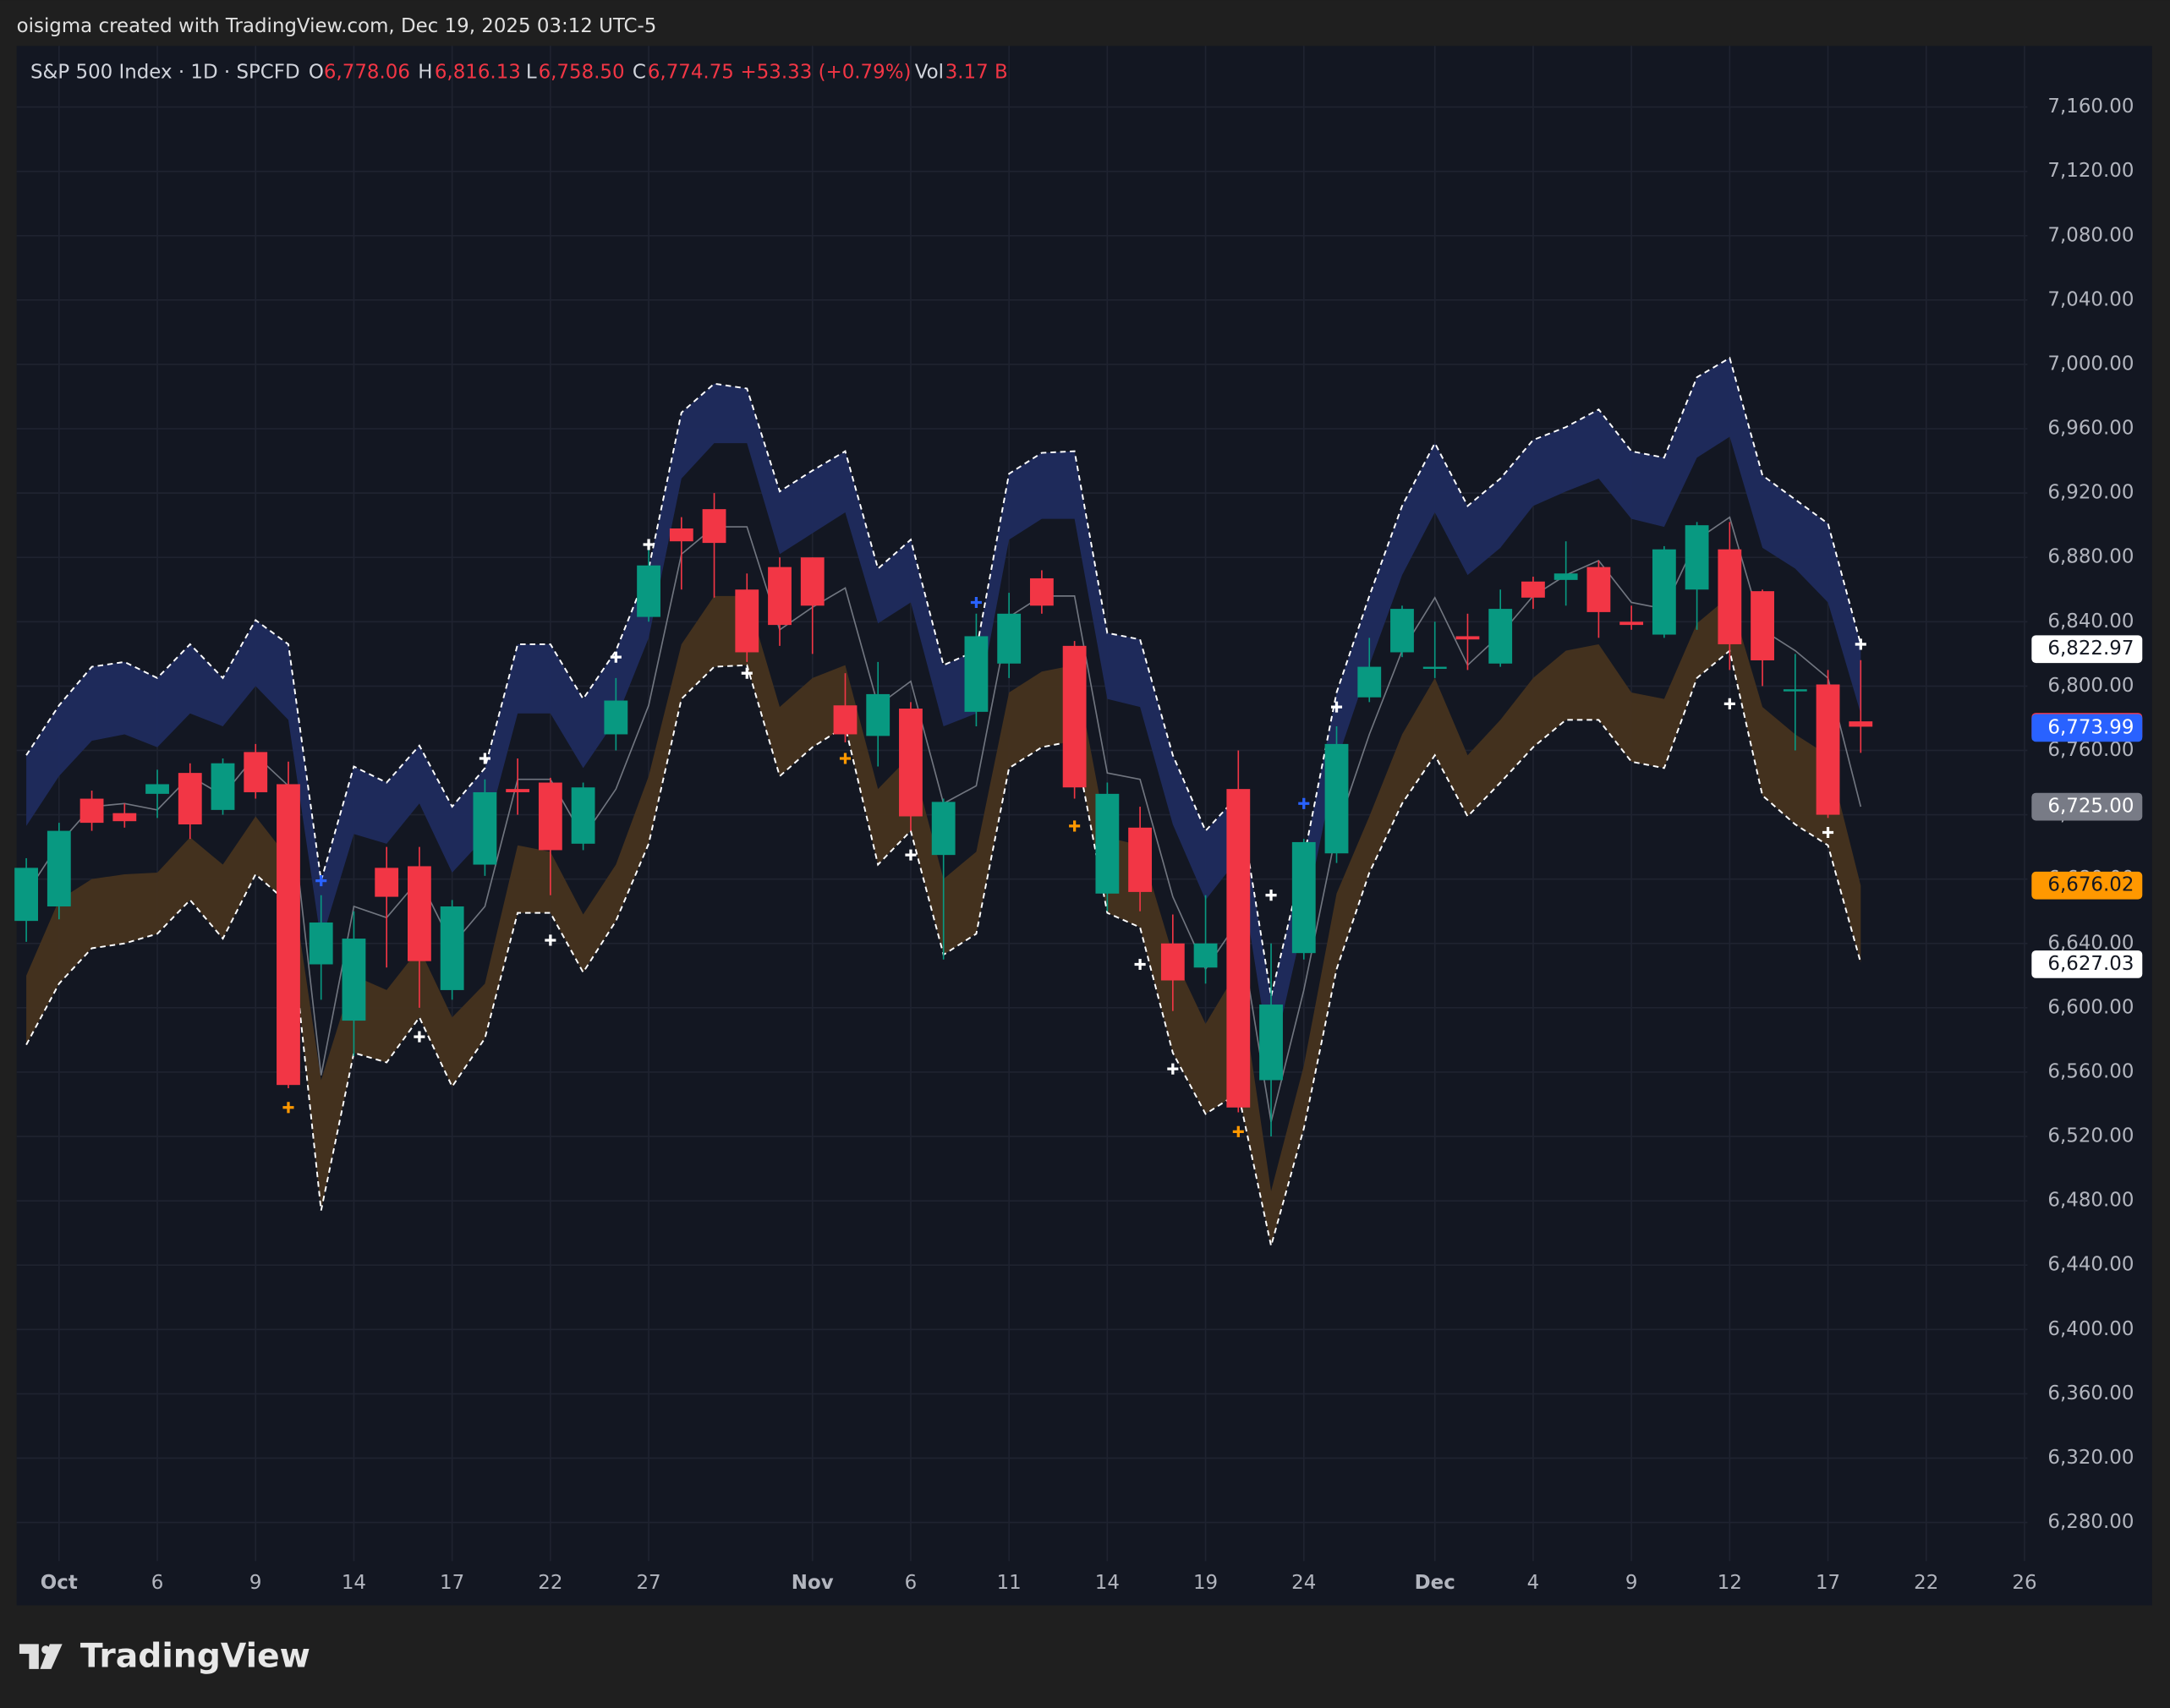 The height and width of the screenshot is (1708, 2170). What do you see at coordinates (1435, 1583) in the screenshot?
I see `x-tick-label: Dec` at bounding box center [1435, 1583].